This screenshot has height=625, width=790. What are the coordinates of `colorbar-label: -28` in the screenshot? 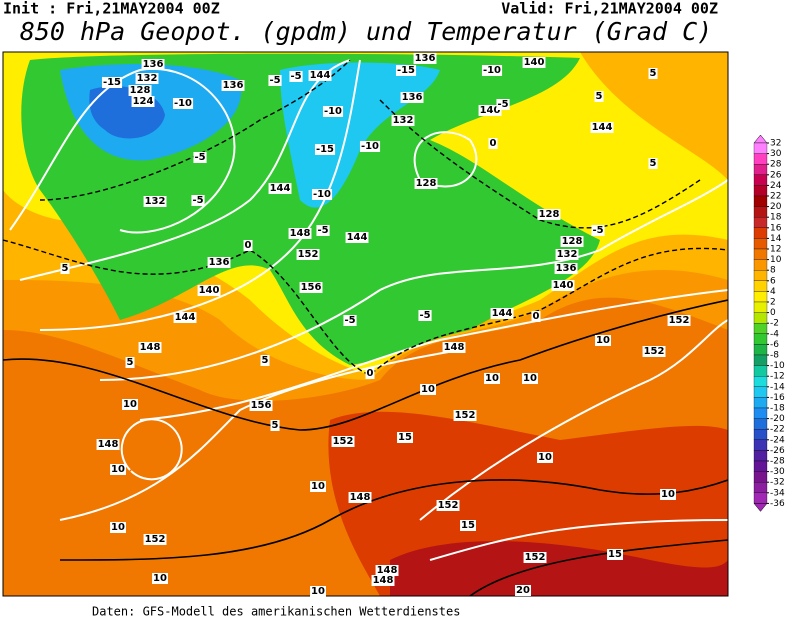 It's located at (777, 462).